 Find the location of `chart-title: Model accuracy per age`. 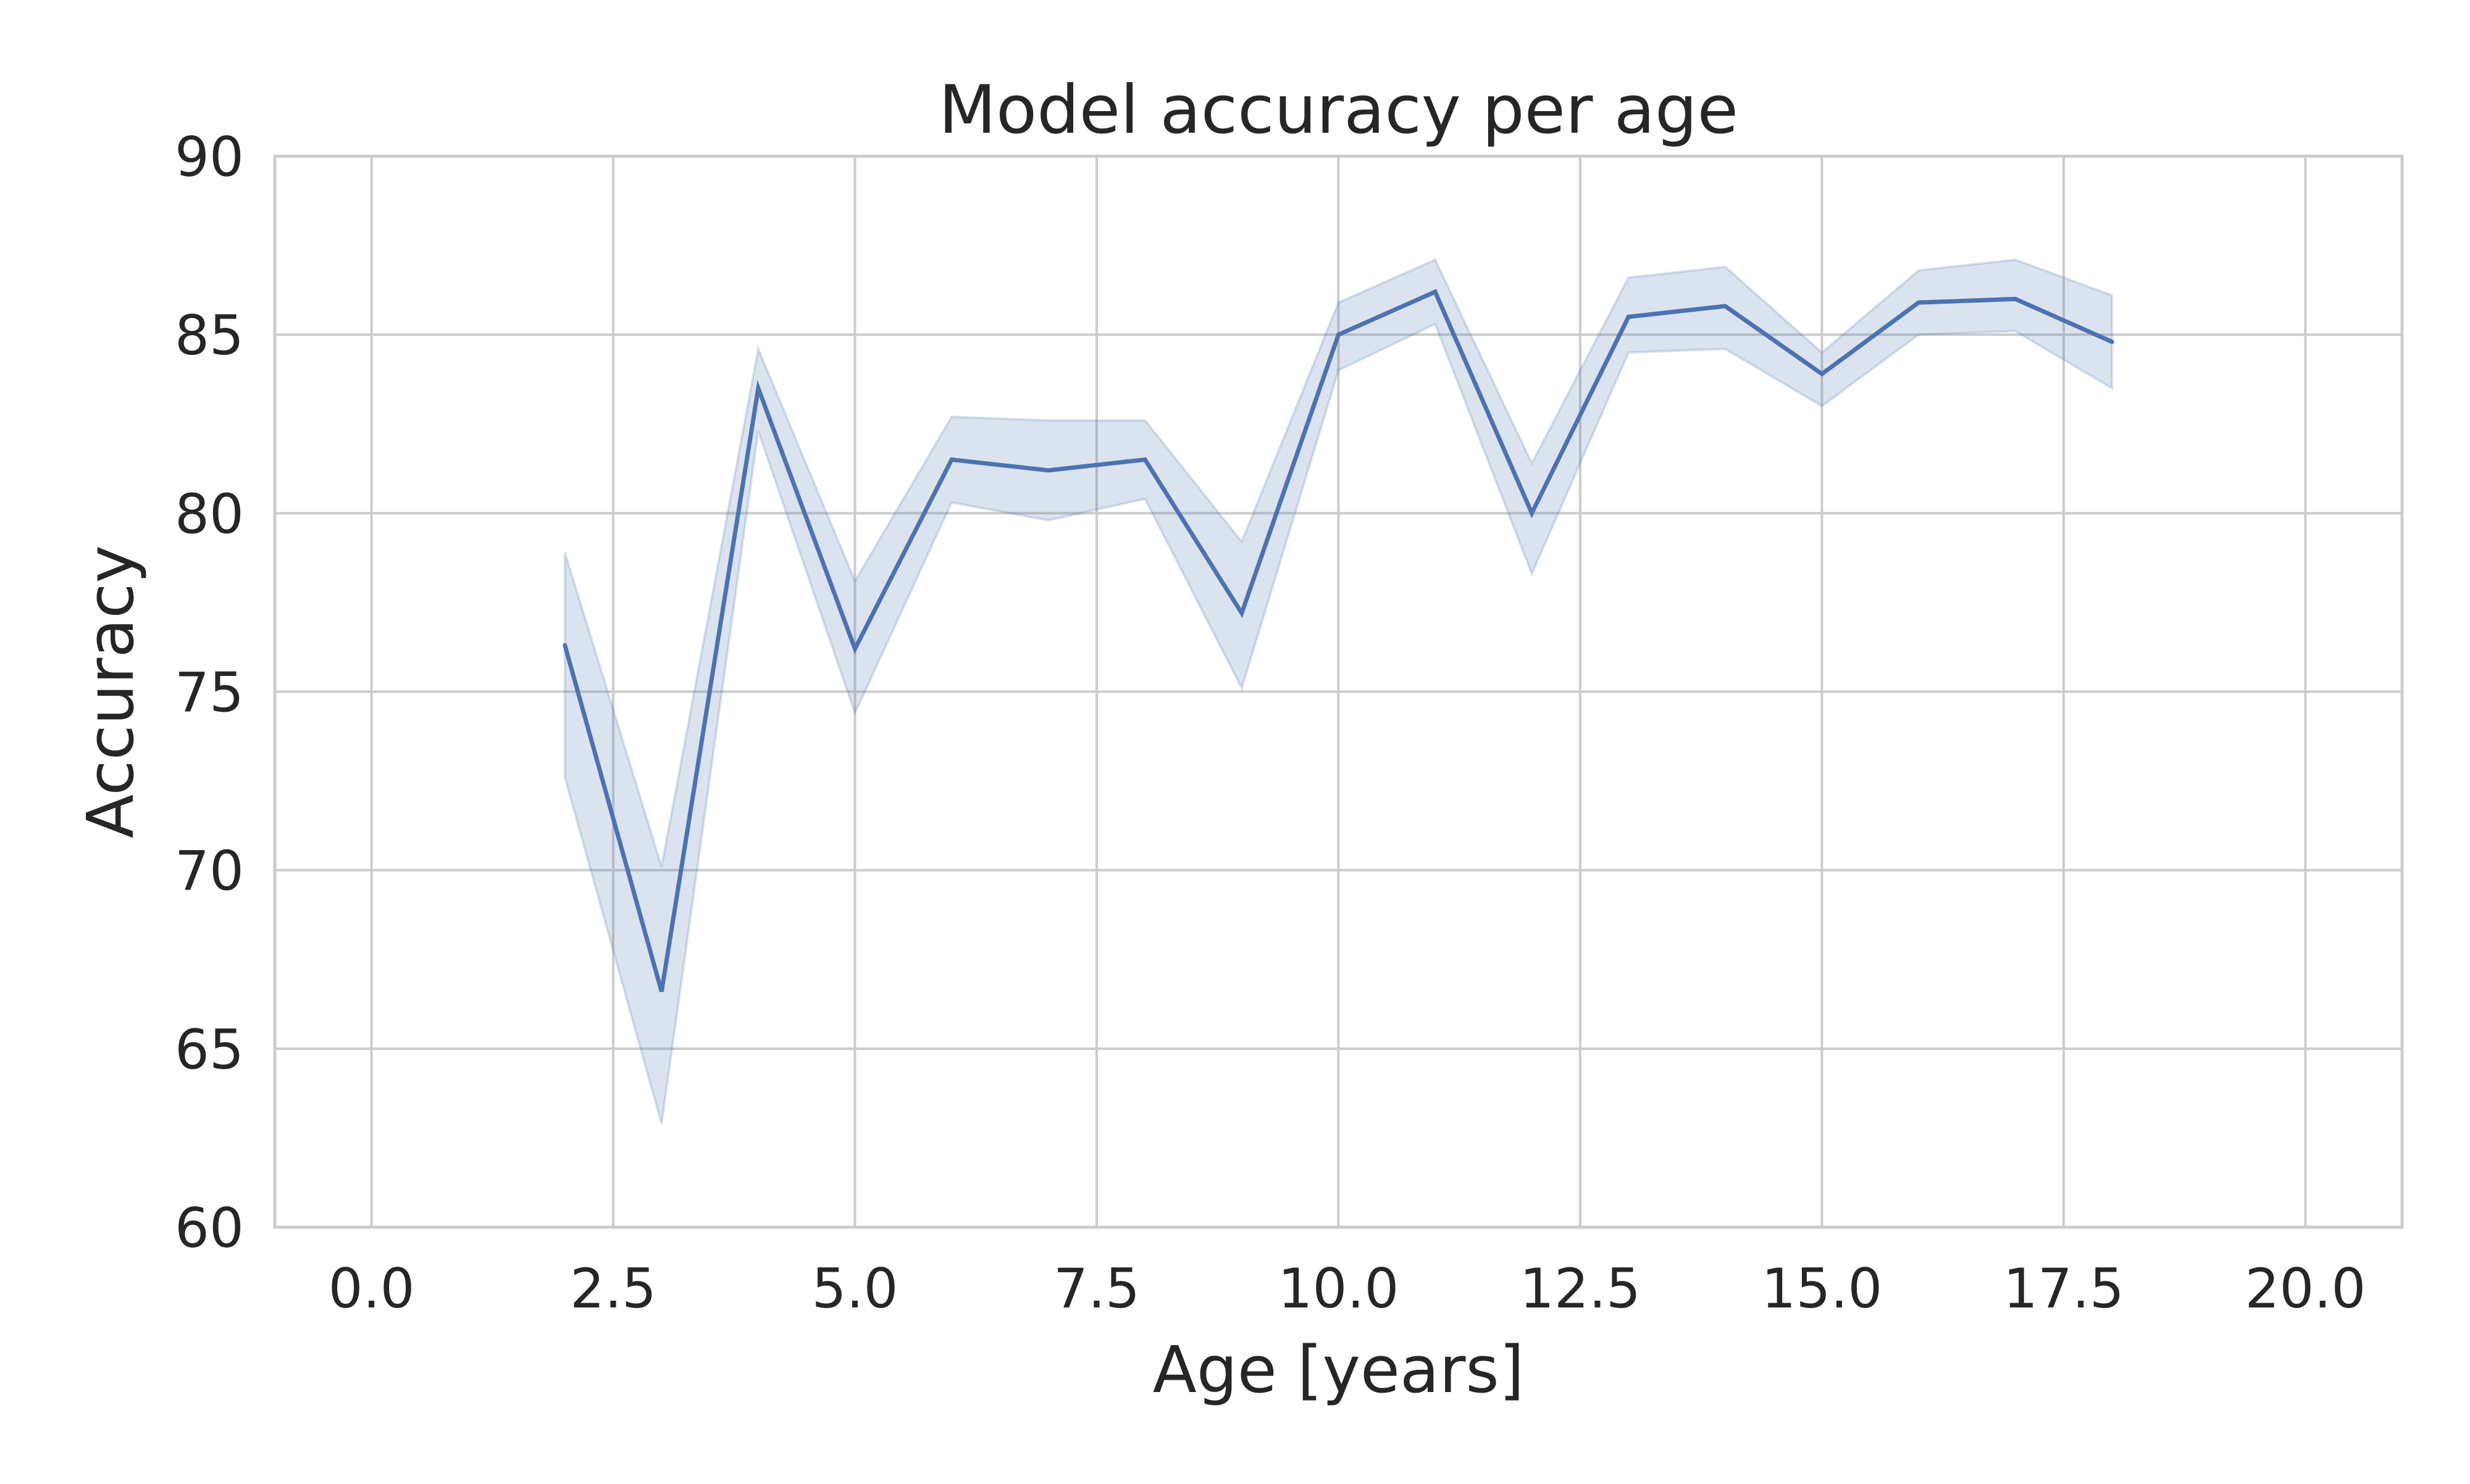

chart-title: Model accuracy per age is located at coordinates (1338, 110).